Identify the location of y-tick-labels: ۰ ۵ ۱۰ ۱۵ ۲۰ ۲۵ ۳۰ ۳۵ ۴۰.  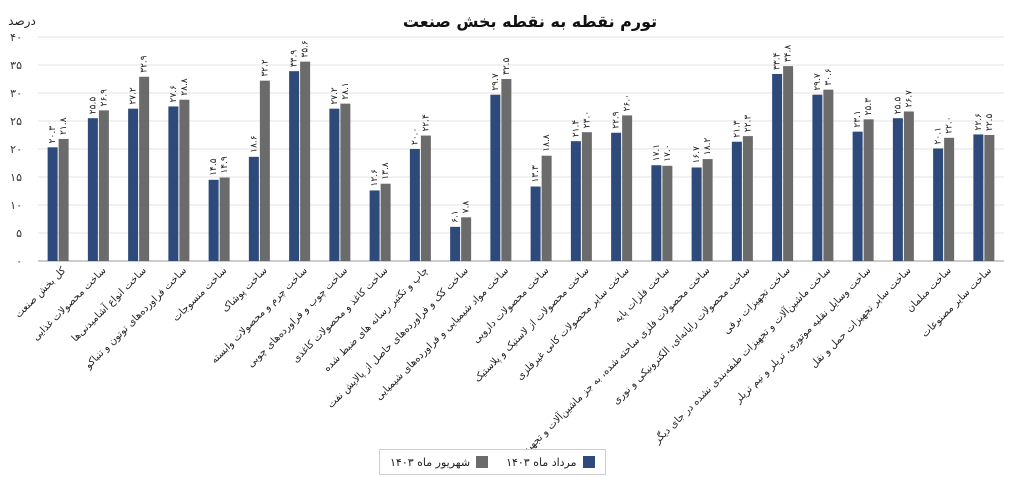
(16, 149).